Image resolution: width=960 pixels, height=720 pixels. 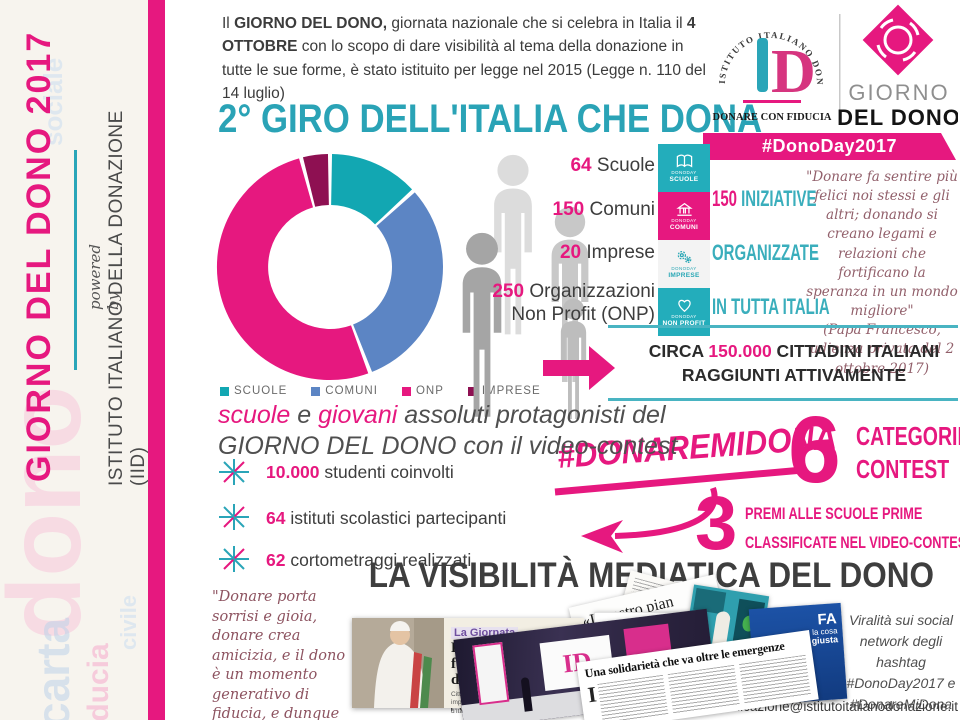 I want to click on stat-scuole: 64 Scuole, so click(x=612, y=166).